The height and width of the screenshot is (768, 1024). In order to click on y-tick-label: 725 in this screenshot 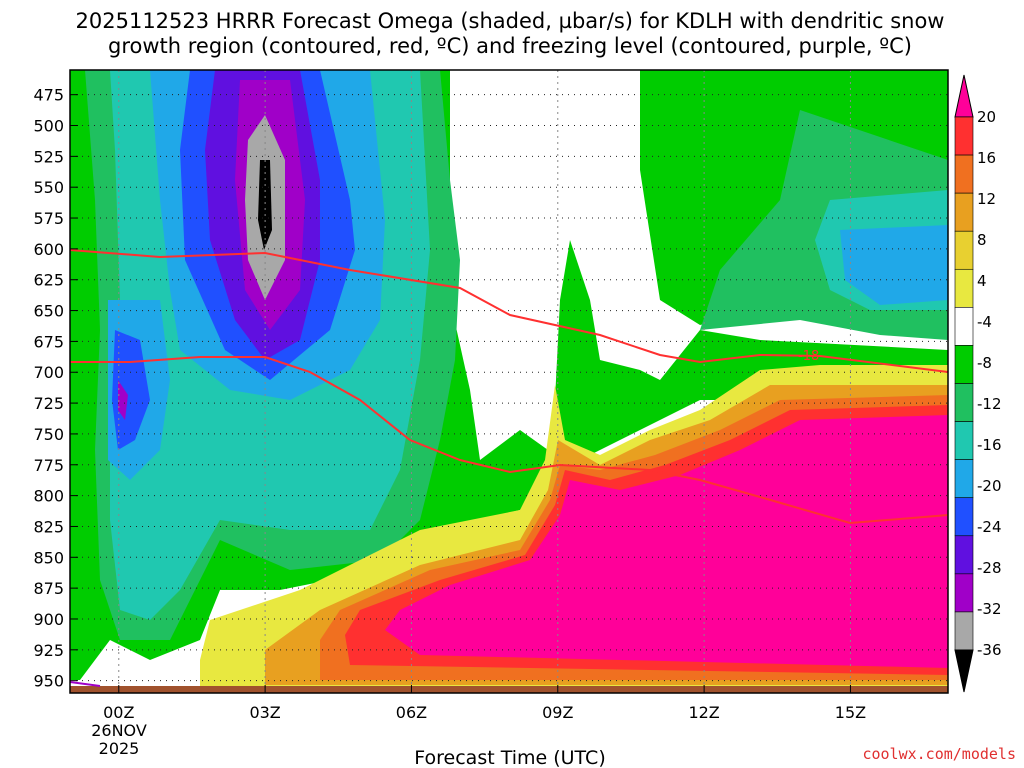, I will do `click(48, 403)`.